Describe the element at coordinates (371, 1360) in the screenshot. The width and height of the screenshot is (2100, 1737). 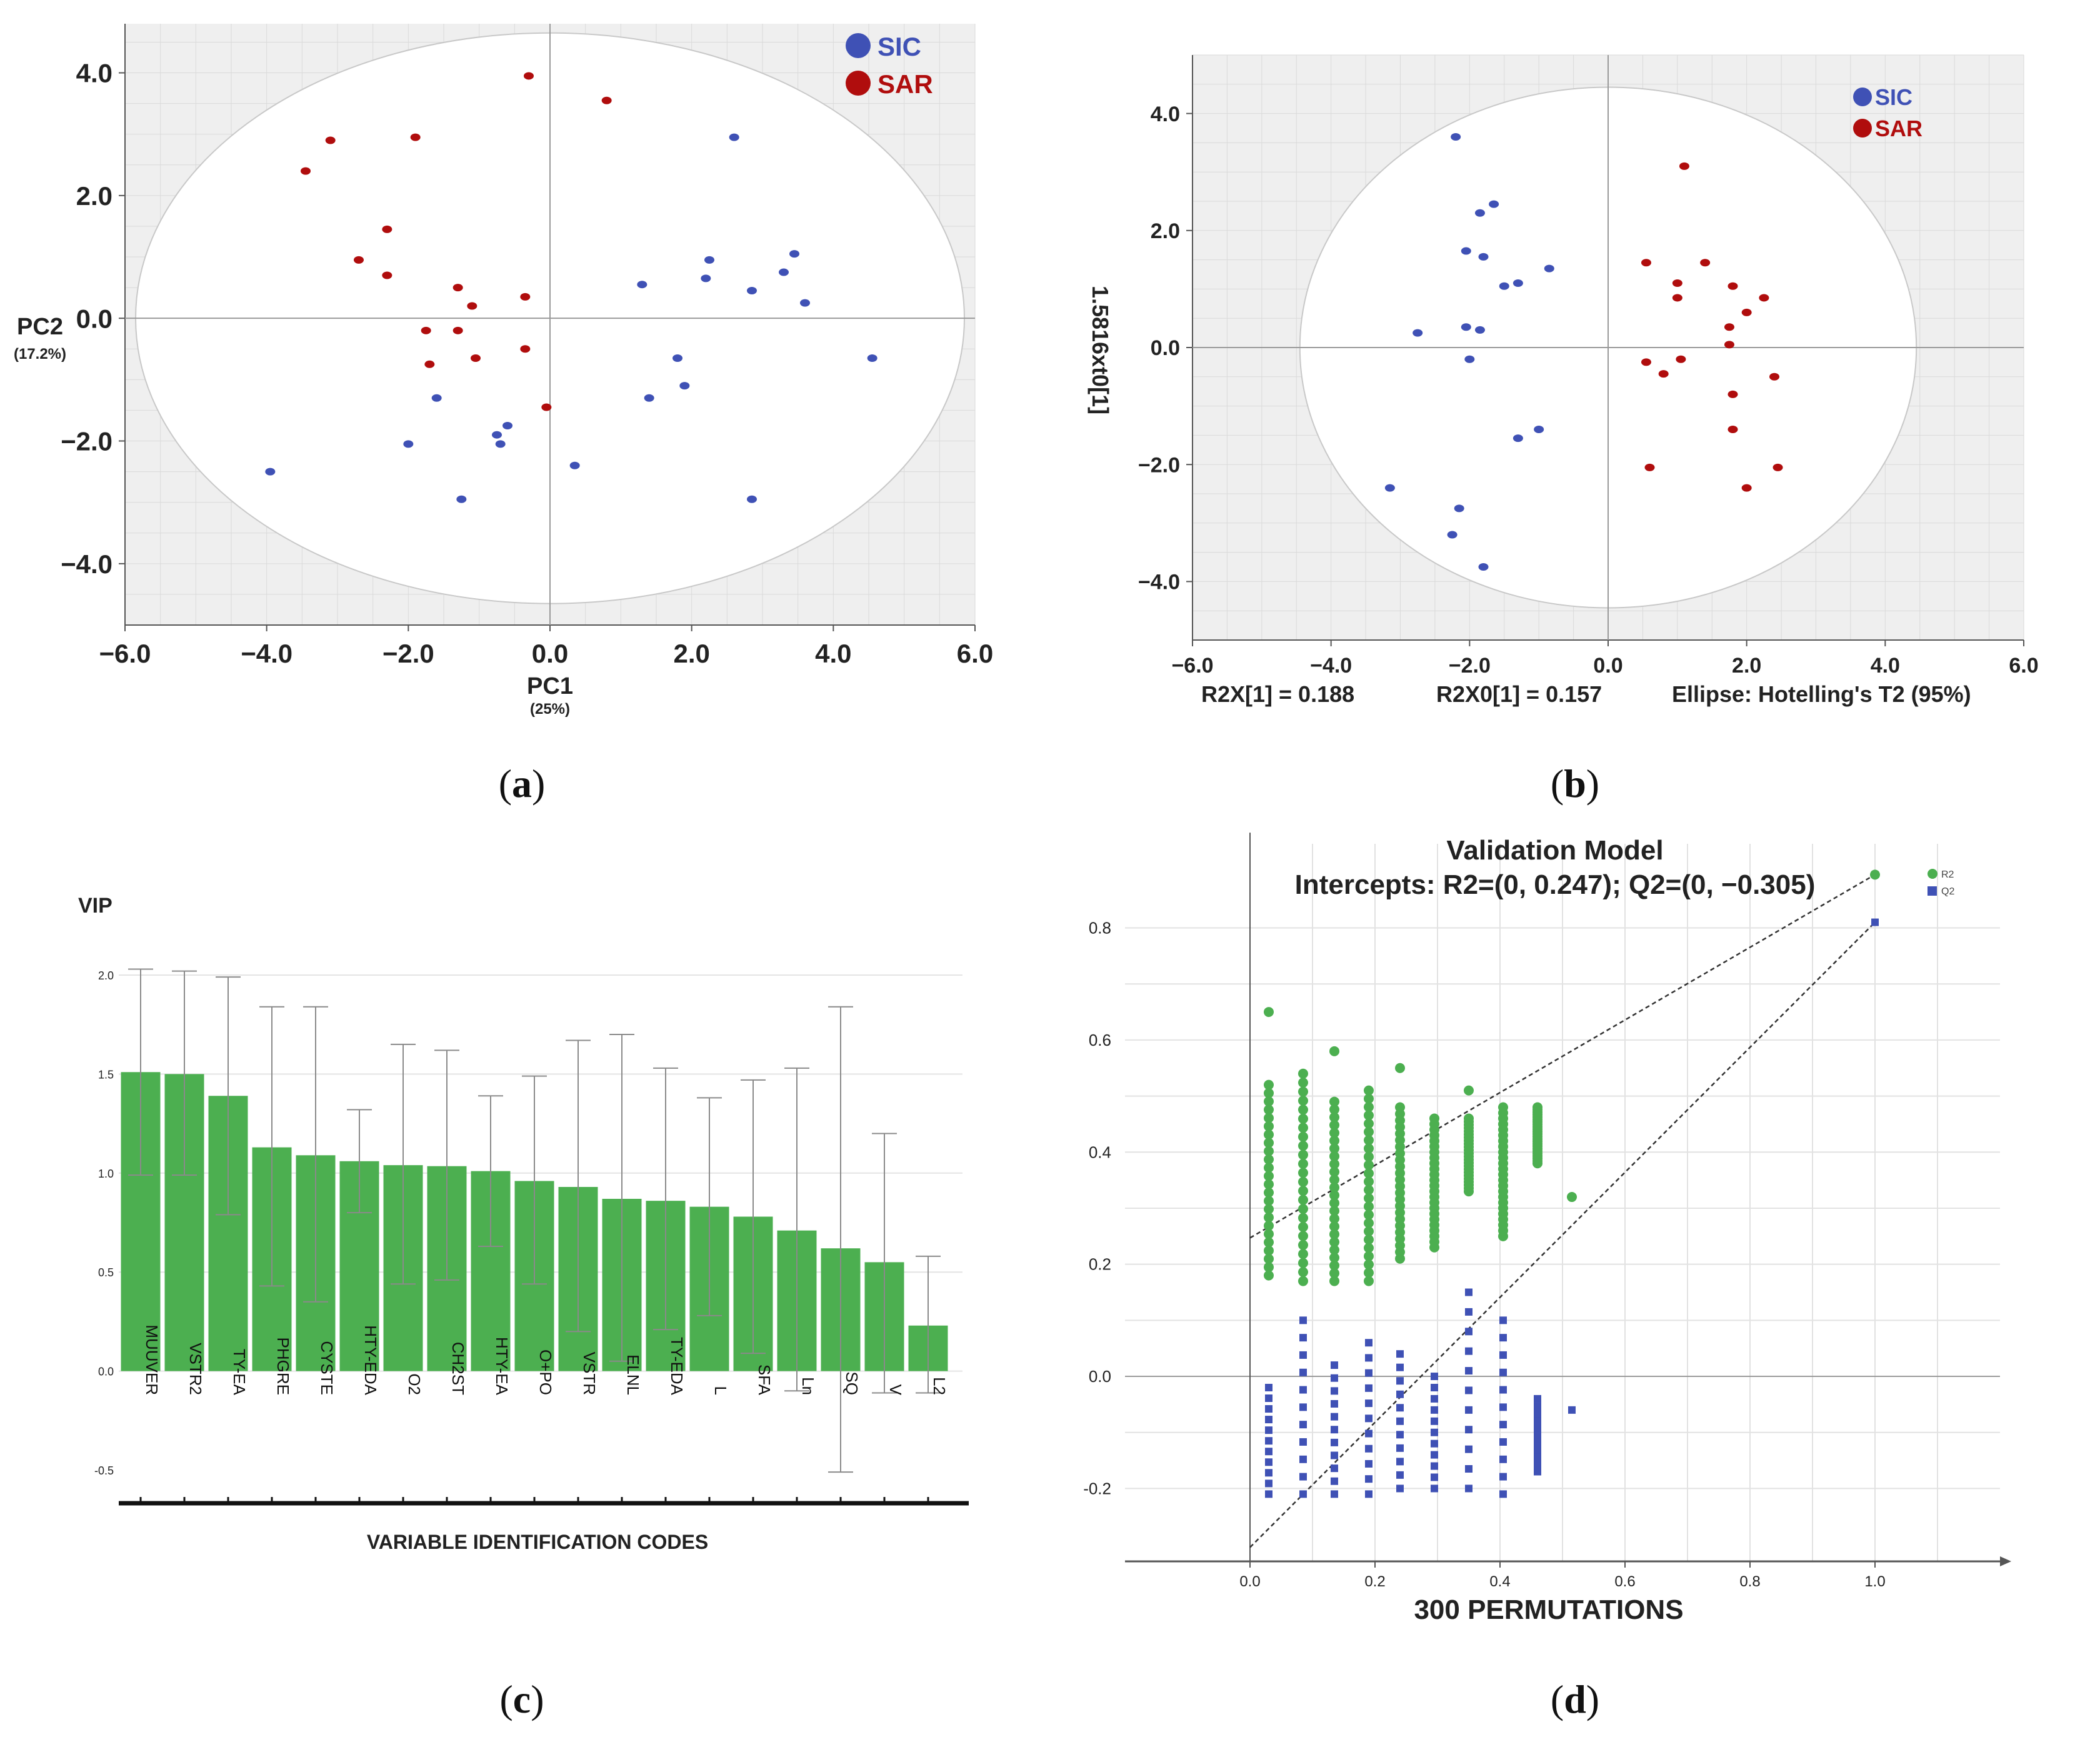
I see `panel-c-x-tick-label: HTY-EDA` at that location.